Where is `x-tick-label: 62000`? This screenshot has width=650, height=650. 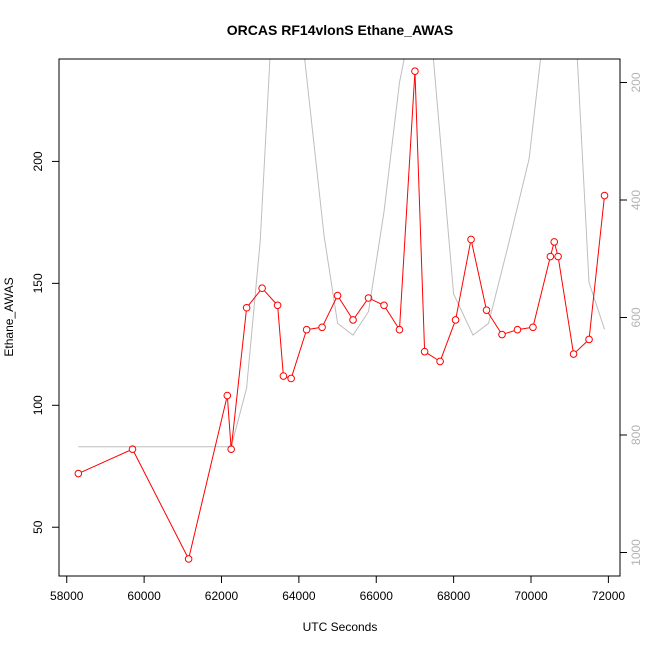 x-tick-label: 62000 is located at coordinates (222, 596).